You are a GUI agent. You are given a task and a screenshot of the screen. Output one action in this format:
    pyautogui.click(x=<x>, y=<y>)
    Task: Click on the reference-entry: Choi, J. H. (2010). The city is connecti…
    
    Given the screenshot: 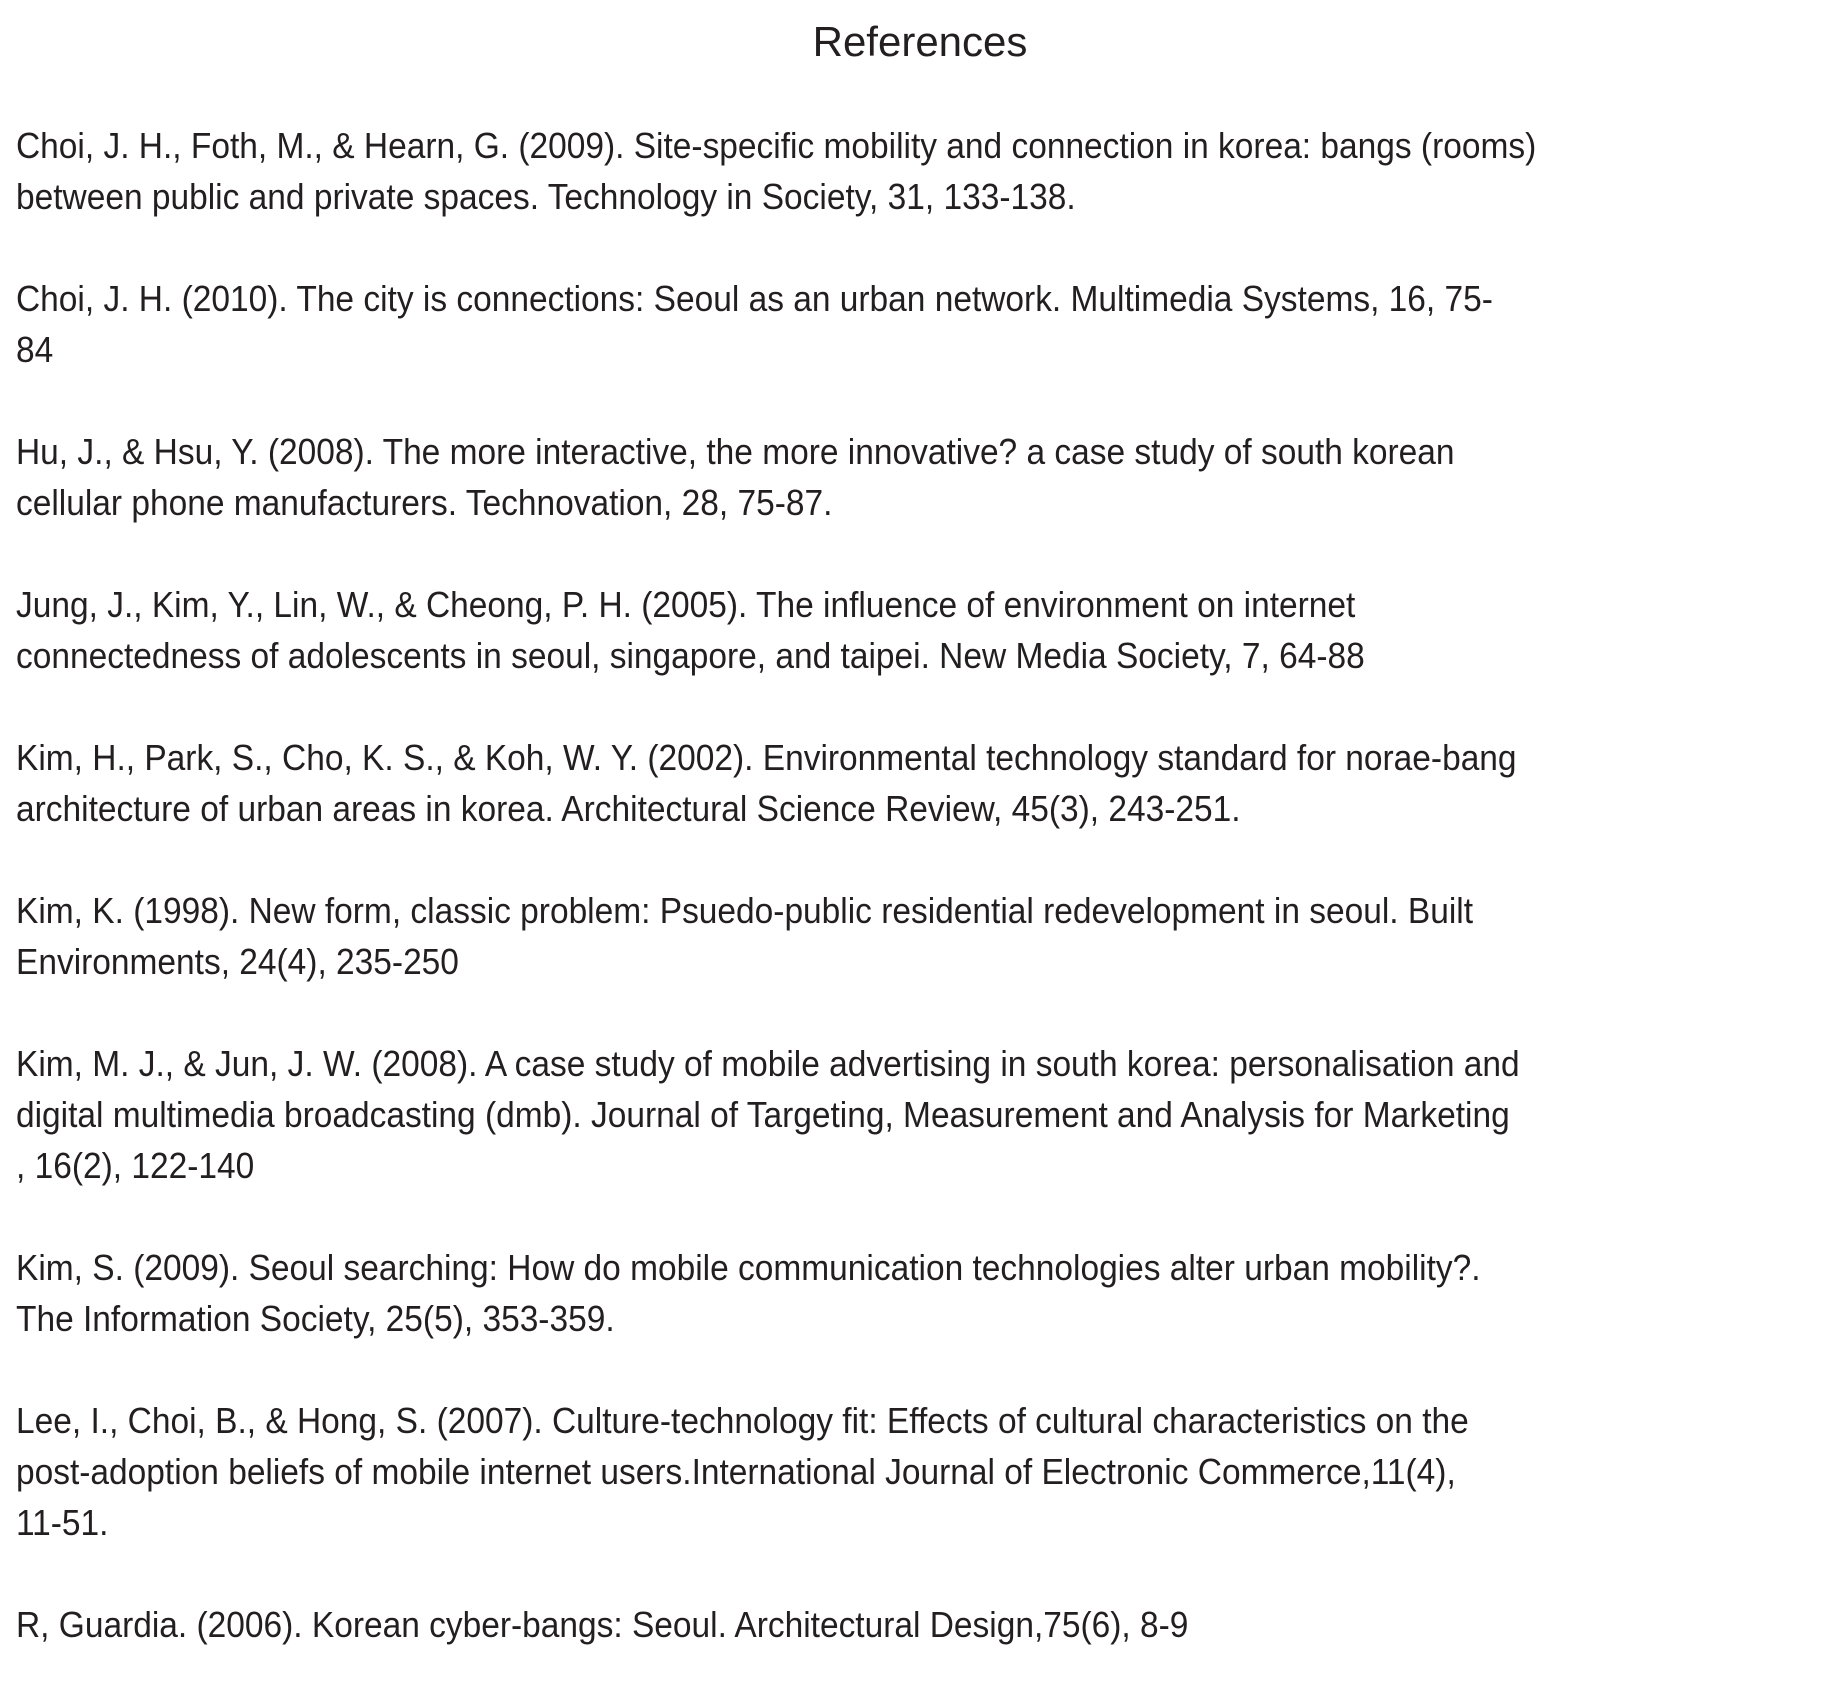 What is the action you would take?
    pyautogui.click(x=921, y=324)
    